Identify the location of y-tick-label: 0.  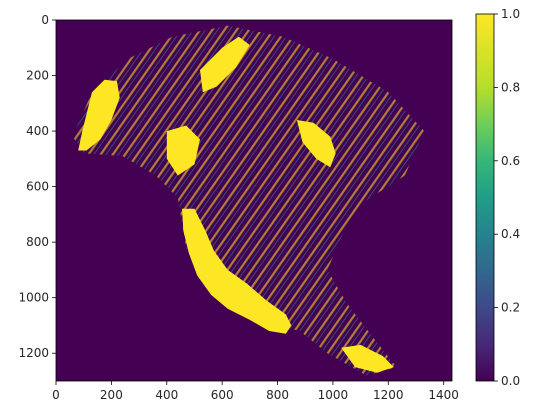
(45, 20).